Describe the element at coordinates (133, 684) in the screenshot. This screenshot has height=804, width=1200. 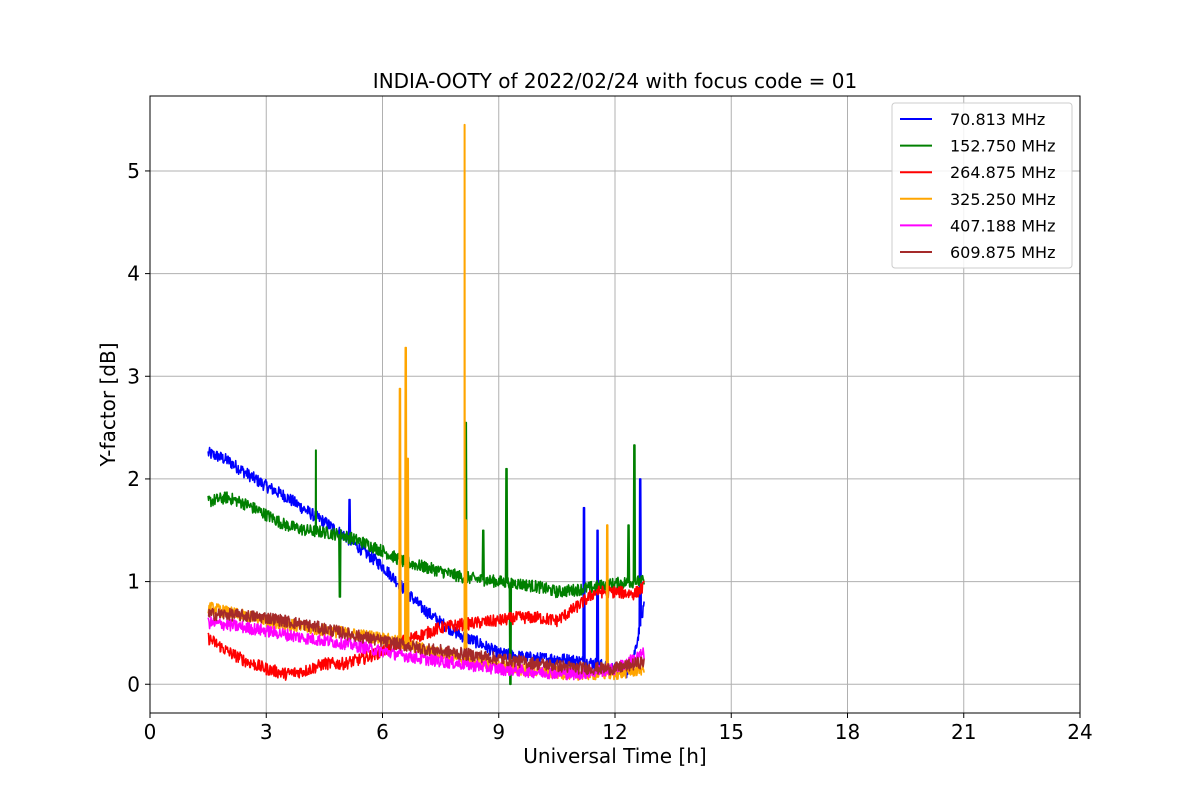
I see `y-tick-label: 0` at that location.